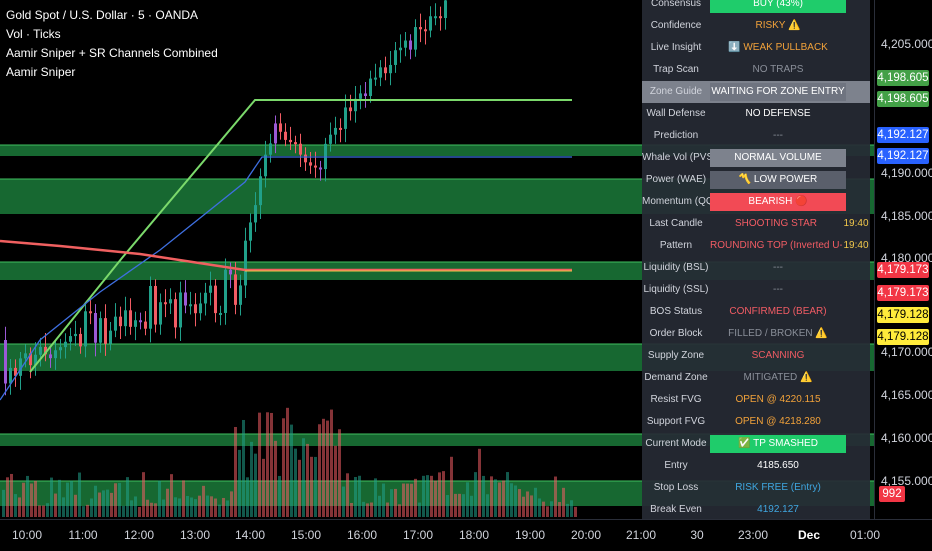  I want to click on time-tick: 30, so click(697, 535).